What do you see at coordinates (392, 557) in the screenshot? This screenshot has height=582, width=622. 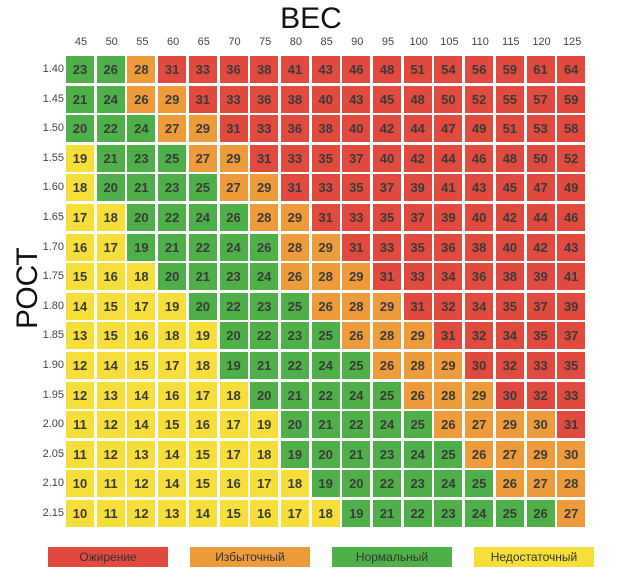 I see `legend-item: Нормальный` at bounding box center [392, 557].